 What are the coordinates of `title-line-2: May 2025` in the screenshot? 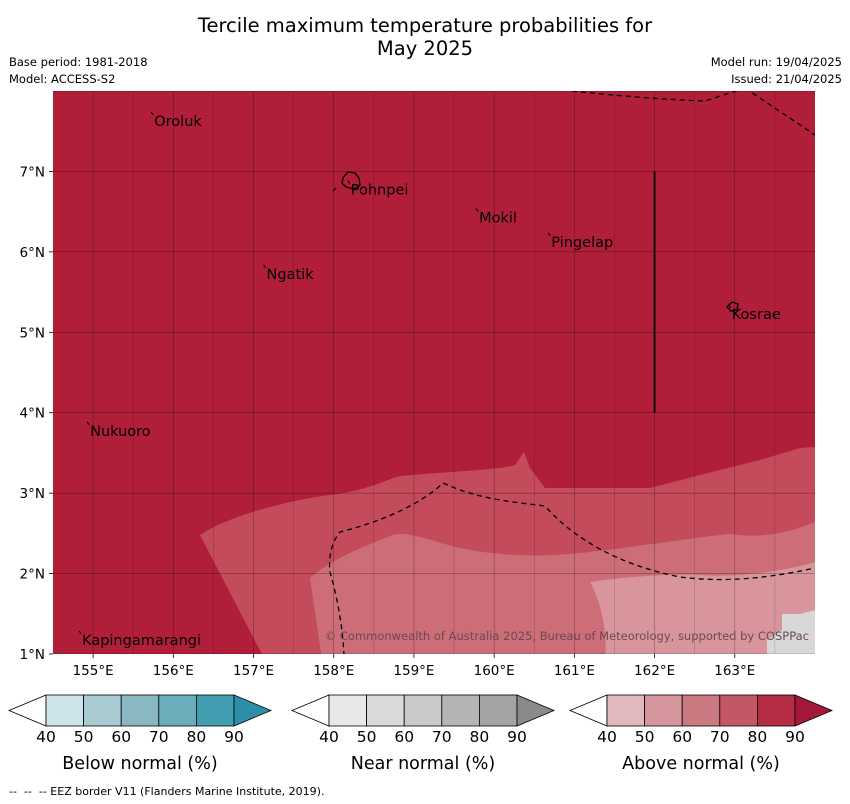 It's located at (425, 48).